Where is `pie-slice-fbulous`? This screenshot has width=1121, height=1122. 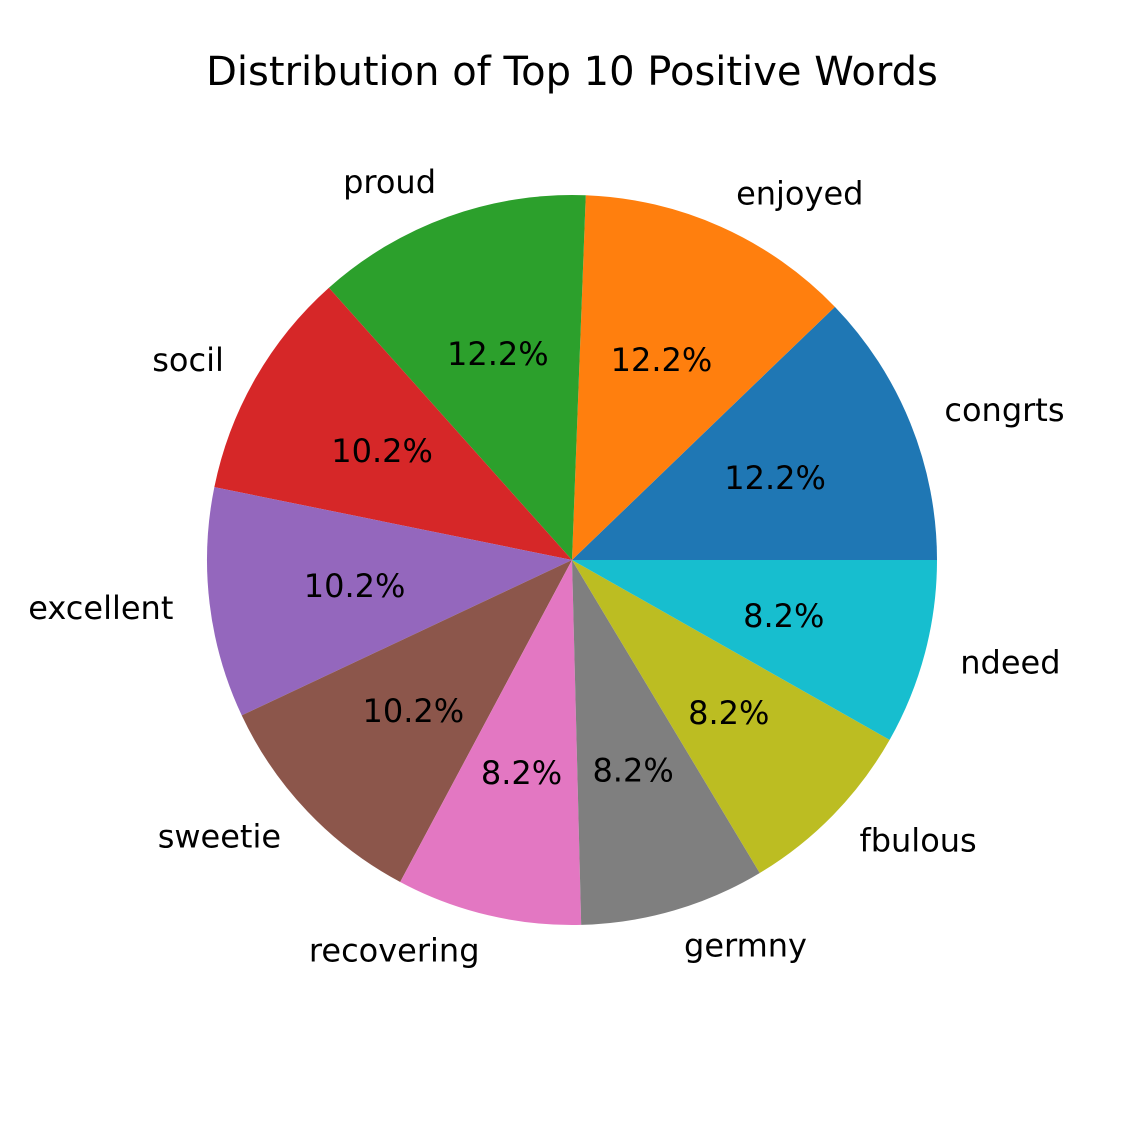
pie-slice-fbulous is located at coordinates (731, 716).